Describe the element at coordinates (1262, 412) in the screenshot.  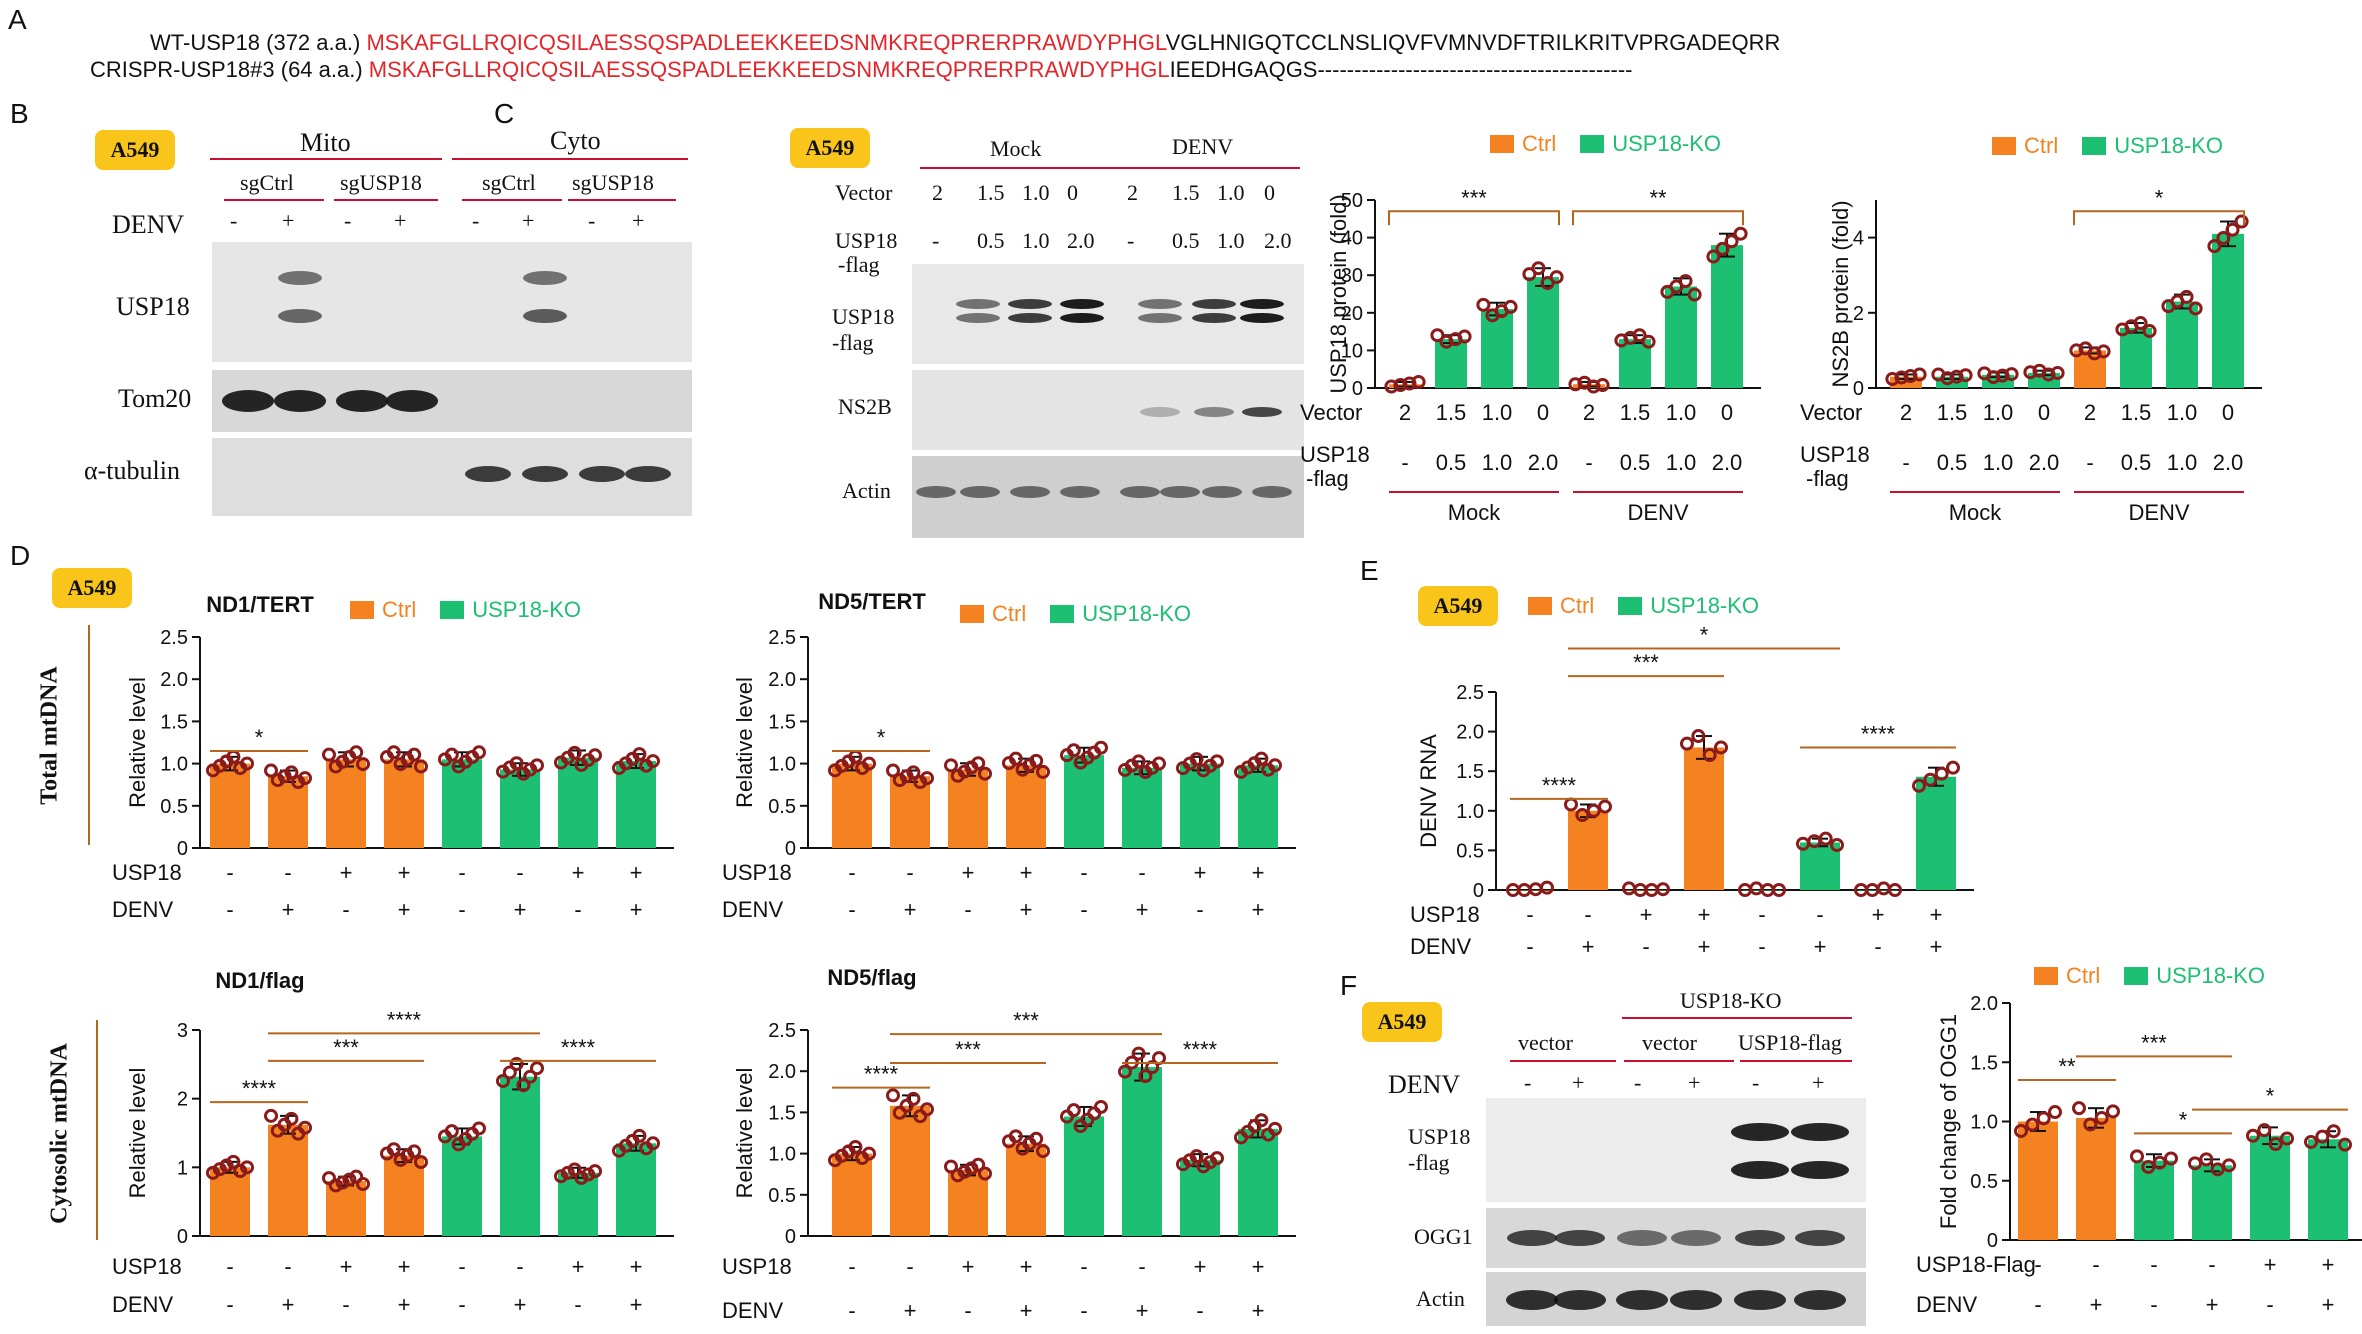
I see `band-c-ns2b` at that location.